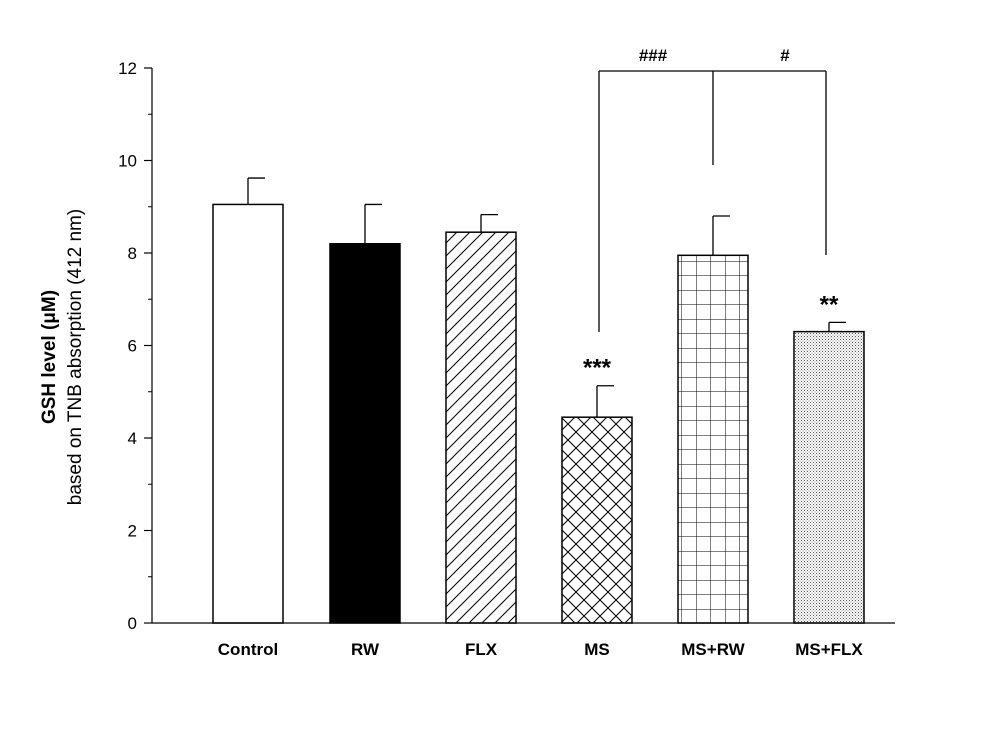 The height and width of the screenshot is (741, 1000). Describe the element at coordinates (132, 253) in the screenshot. I see `y-tick-label: 8` at that location.